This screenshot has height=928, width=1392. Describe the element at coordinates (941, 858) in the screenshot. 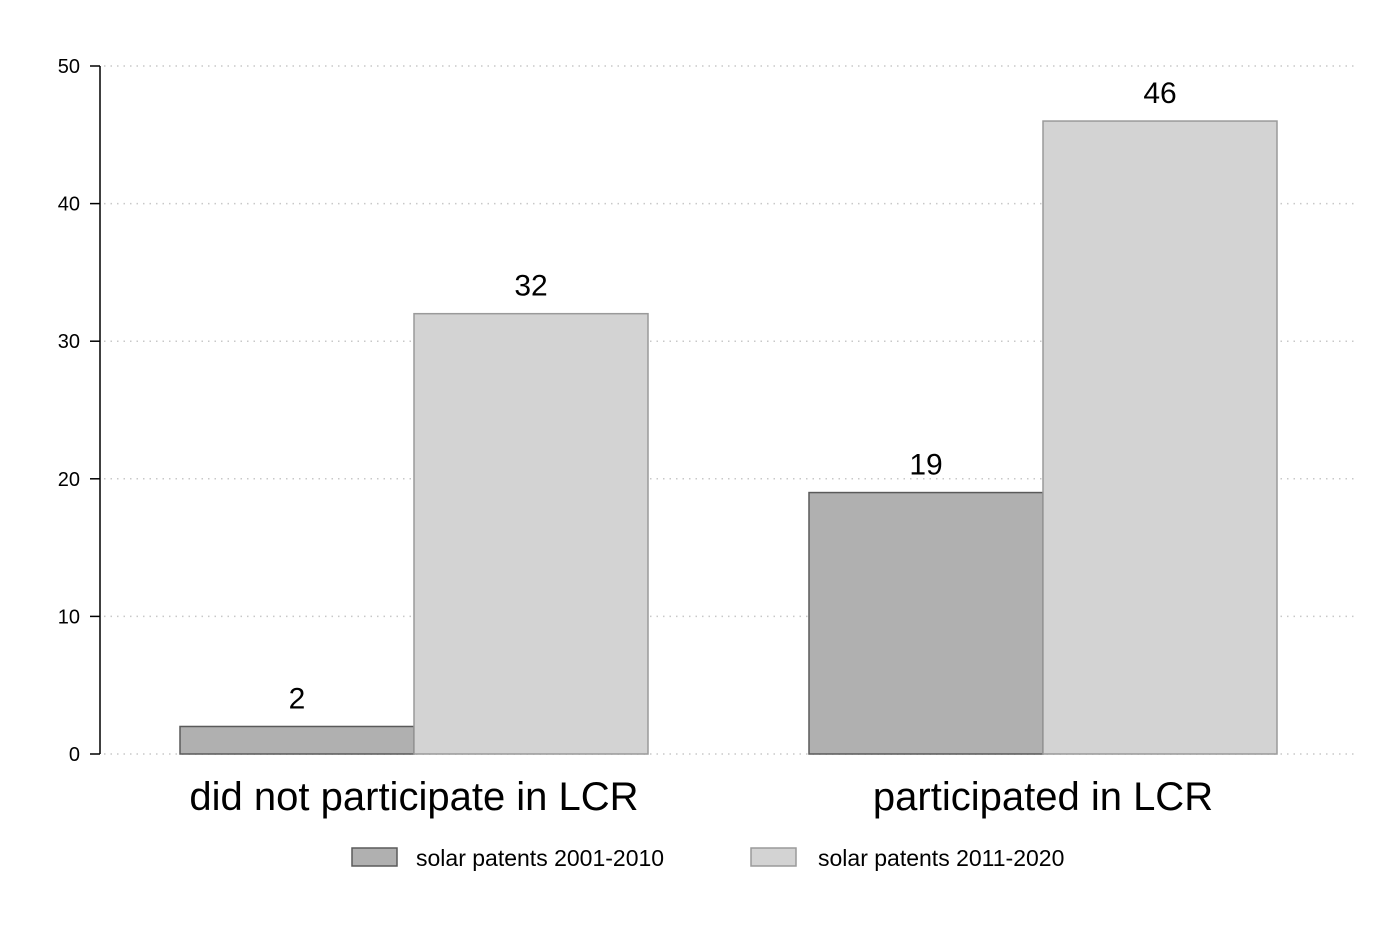

I see `legend-label-2: solar patents 2011-2020` at that location.